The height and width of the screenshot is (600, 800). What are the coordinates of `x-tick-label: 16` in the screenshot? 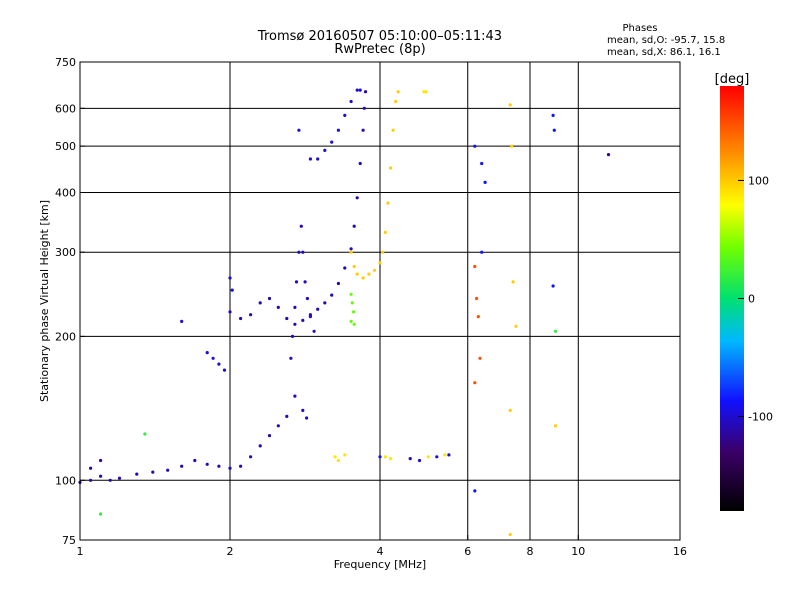 It's located at (680, 551).